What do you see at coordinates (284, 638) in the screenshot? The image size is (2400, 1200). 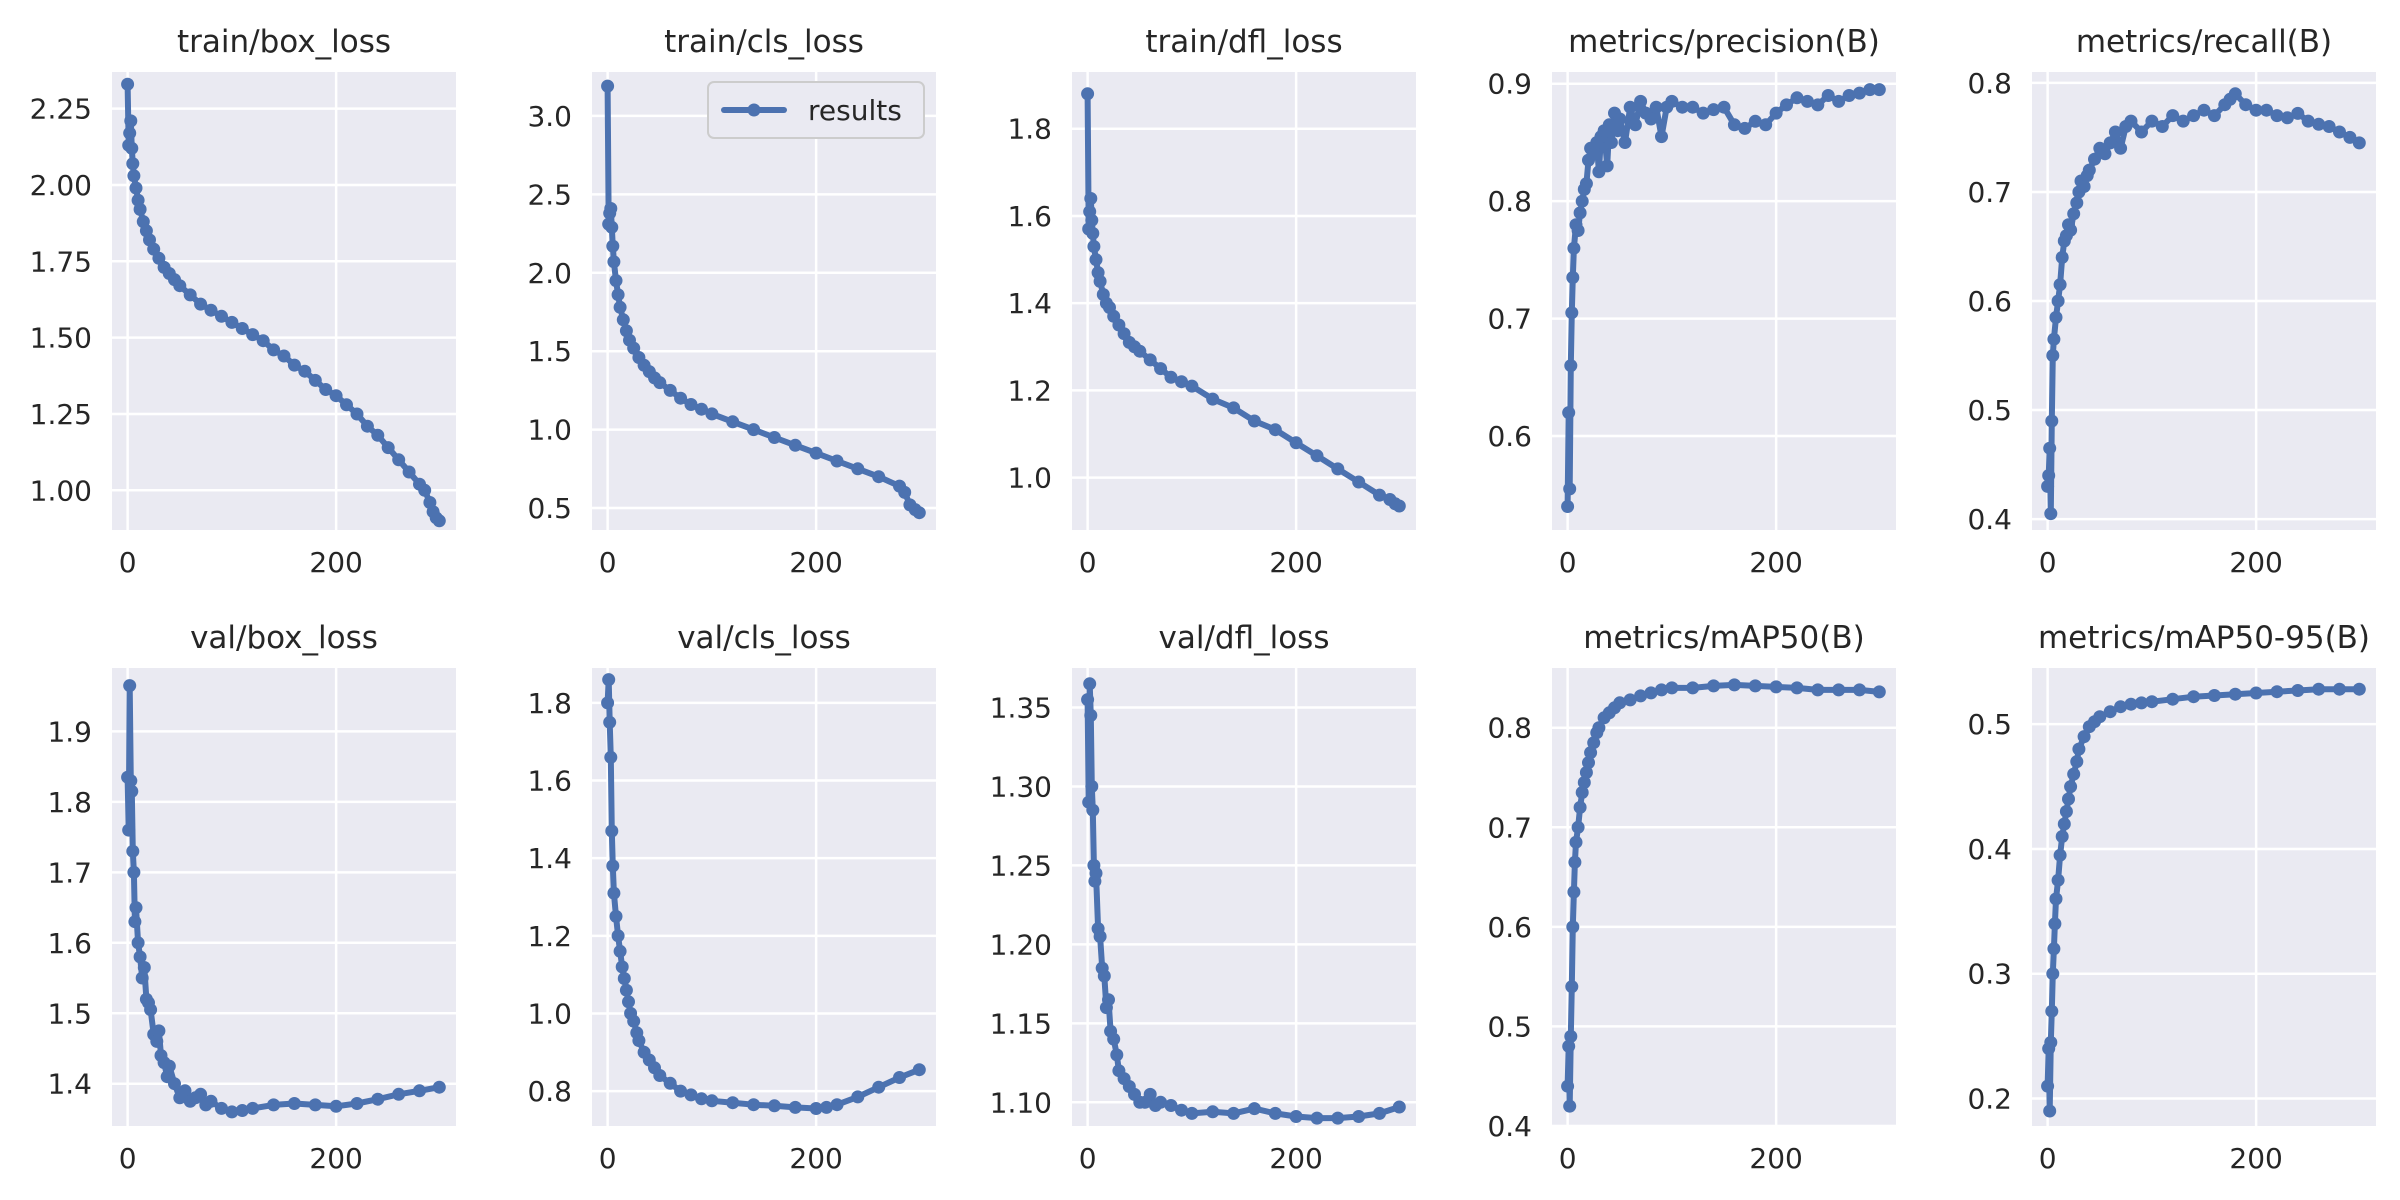 I see `chart-title: val/box_loss` at bounding box center [284, 638].